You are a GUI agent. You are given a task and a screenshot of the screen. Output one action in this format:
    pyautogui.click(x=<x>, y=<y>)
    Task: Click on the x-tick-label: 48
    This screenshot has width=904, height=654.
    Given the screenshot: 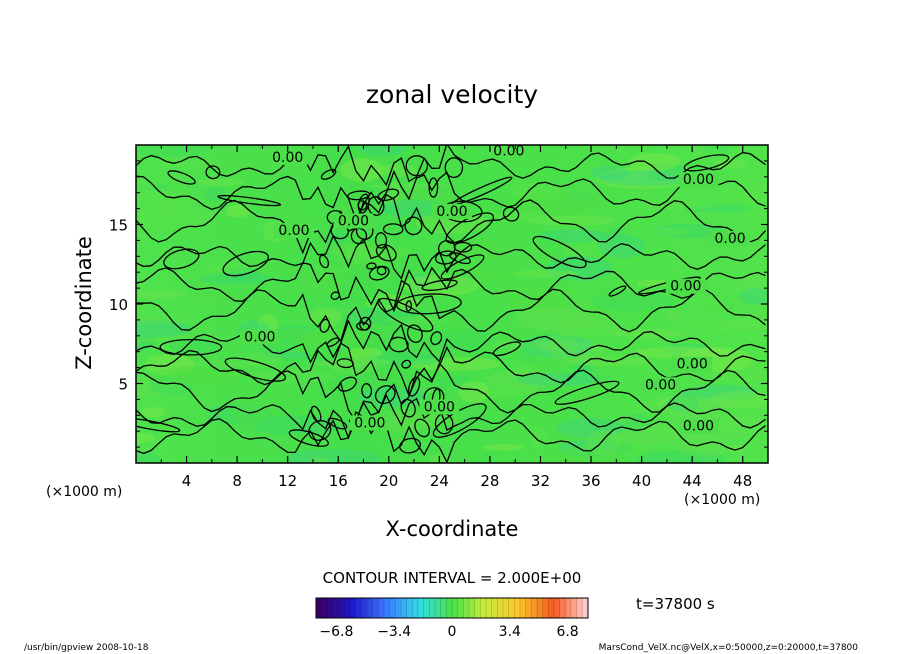 What is the action you would take?
    pyautogui.click(x=742, y=481)
    